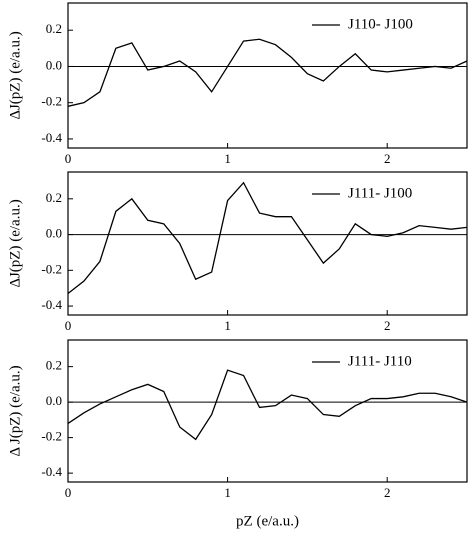 The width and height of the screenshot is (474, 535). I want to click on legend-label: J110- J100, so click(380, 24).